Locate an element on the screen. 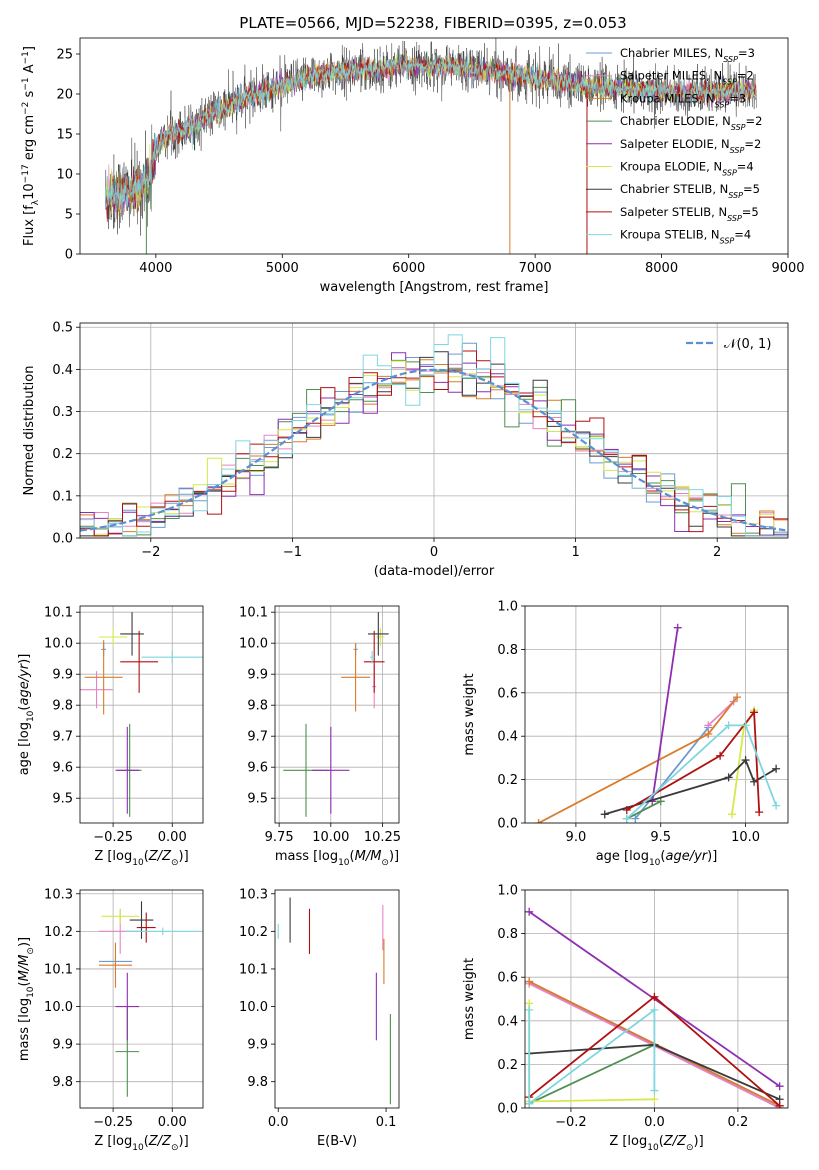  tick-label-x: 9000 is located at coordinates (787, 268).